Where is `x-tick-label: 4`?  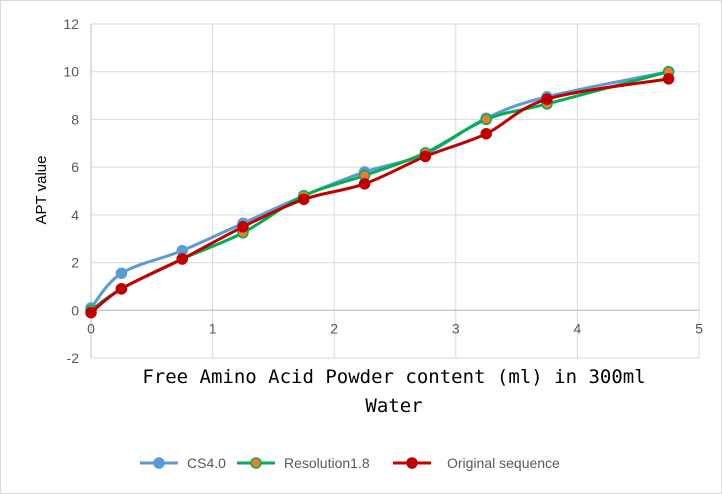
x-tick-label: 4 is located at coordinates (578, 328).